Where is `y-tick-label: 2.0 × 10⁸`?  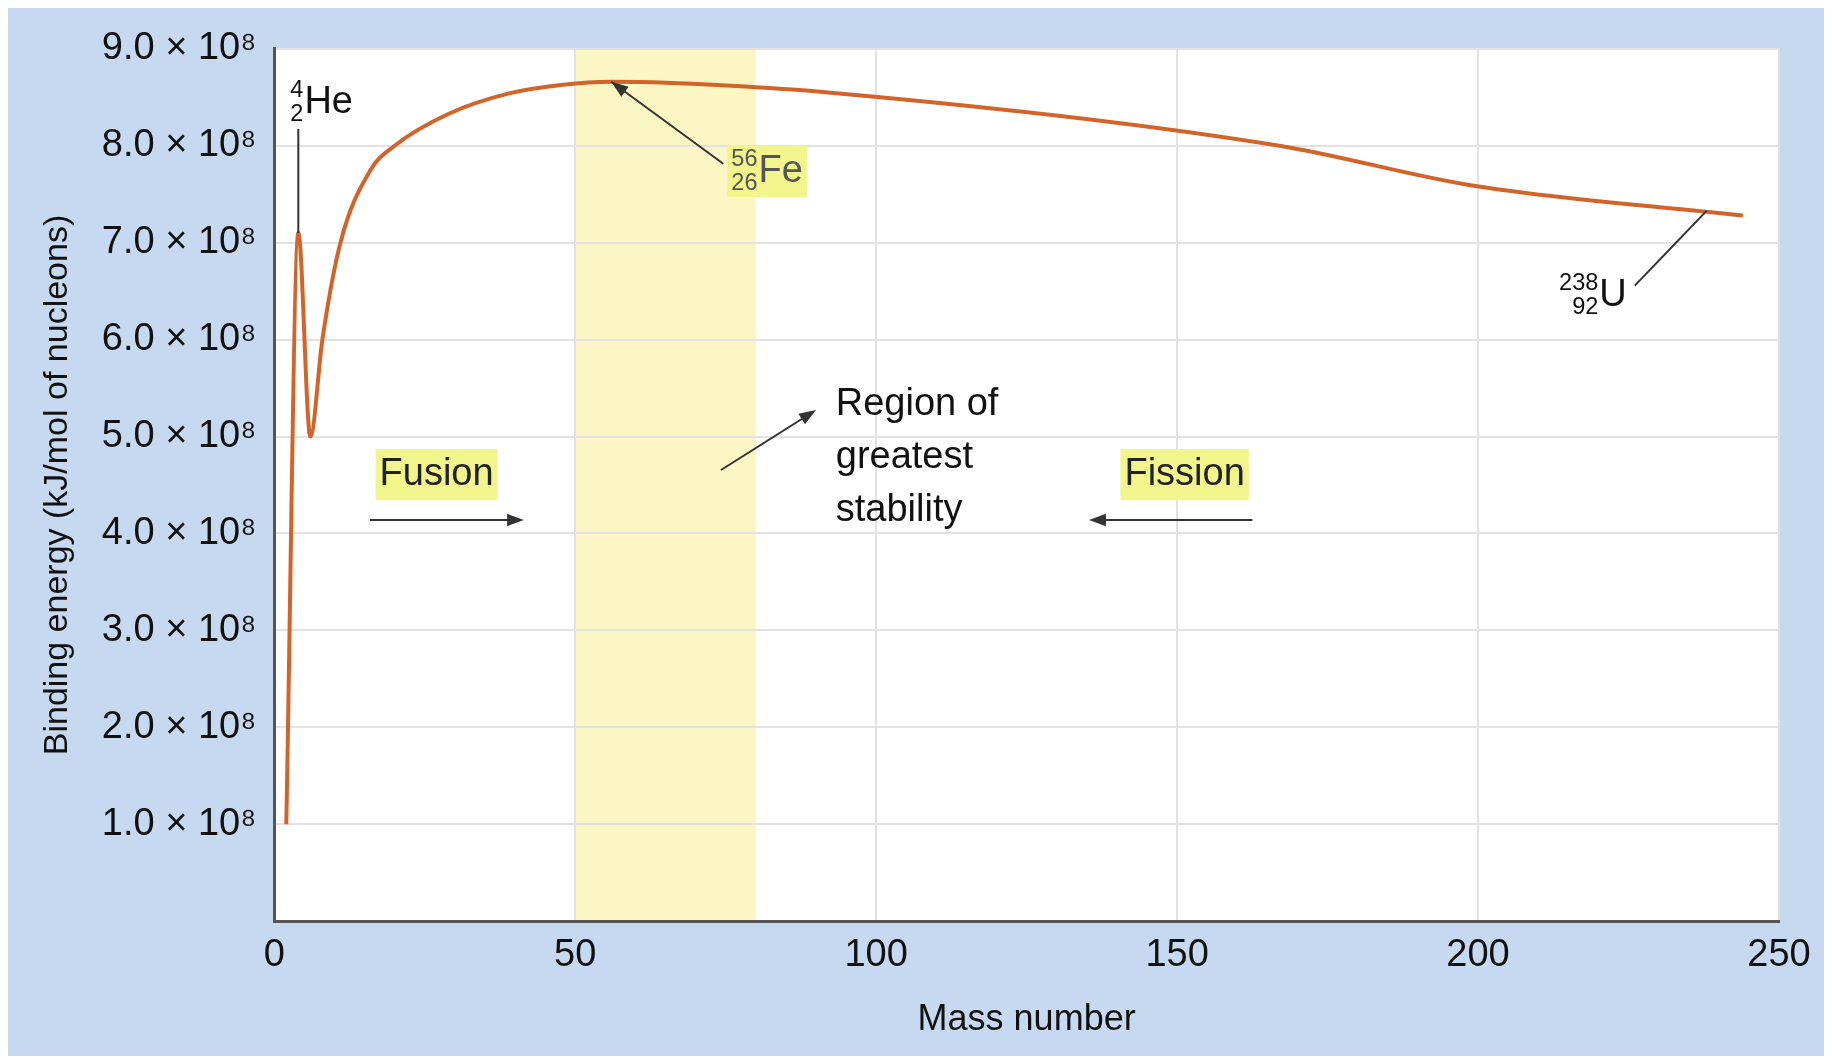 y-tick-label: 2.0 × 10⁸ is located at coordinates (179, 724).